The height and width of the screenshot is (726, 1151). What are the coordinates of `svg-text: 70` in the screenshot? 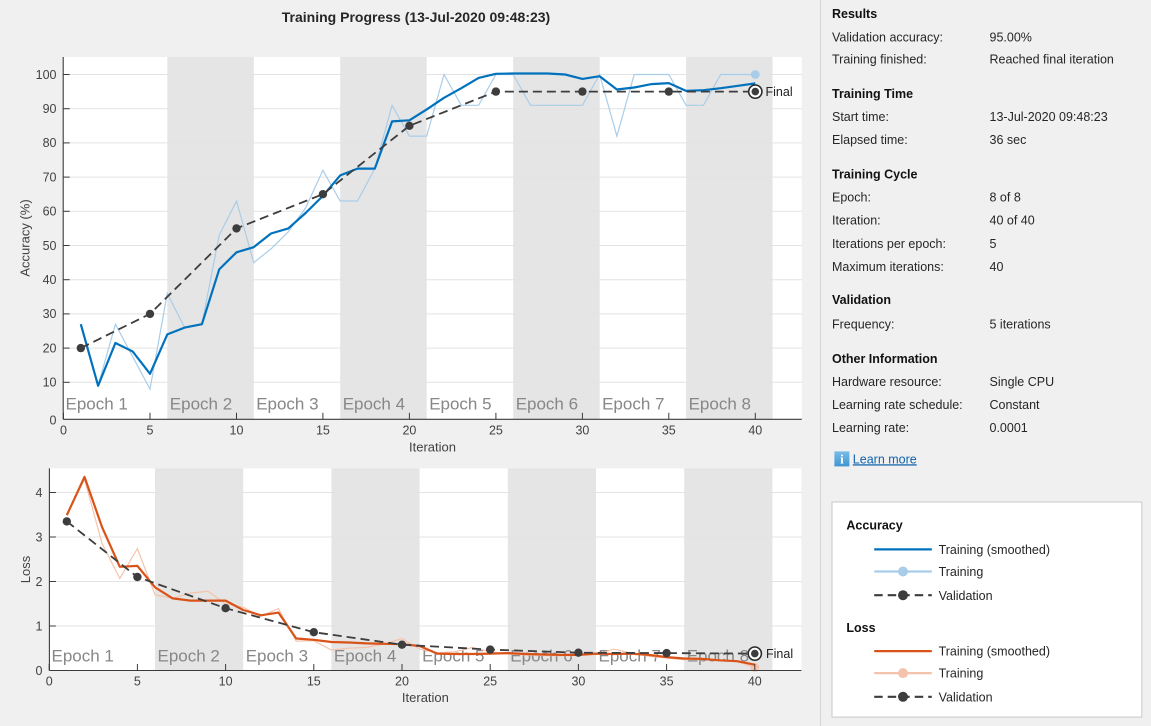 It's located at (50, 177).